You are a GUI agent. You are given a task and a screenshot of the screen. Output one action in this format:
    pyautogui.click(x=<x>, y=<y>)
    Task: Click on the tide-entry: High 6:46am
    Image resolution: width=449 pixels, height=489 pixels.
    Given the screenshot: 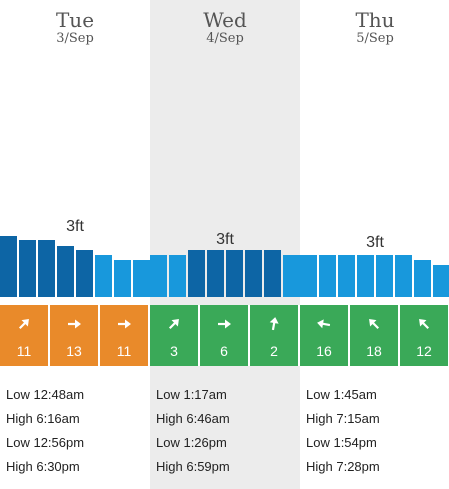 What is the action you would take?
    pyautogui.click(x=193, y=418)
    